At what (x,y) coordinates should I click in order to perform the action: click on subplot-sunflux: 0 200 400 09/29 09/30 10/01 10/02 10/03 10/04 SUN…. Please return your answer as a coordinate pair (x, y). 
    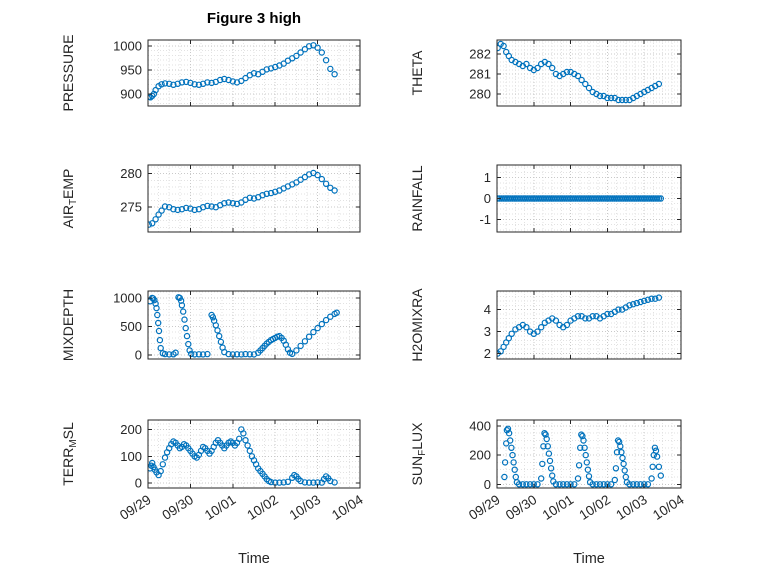
    Looking at the image, I should click on (548, 470).